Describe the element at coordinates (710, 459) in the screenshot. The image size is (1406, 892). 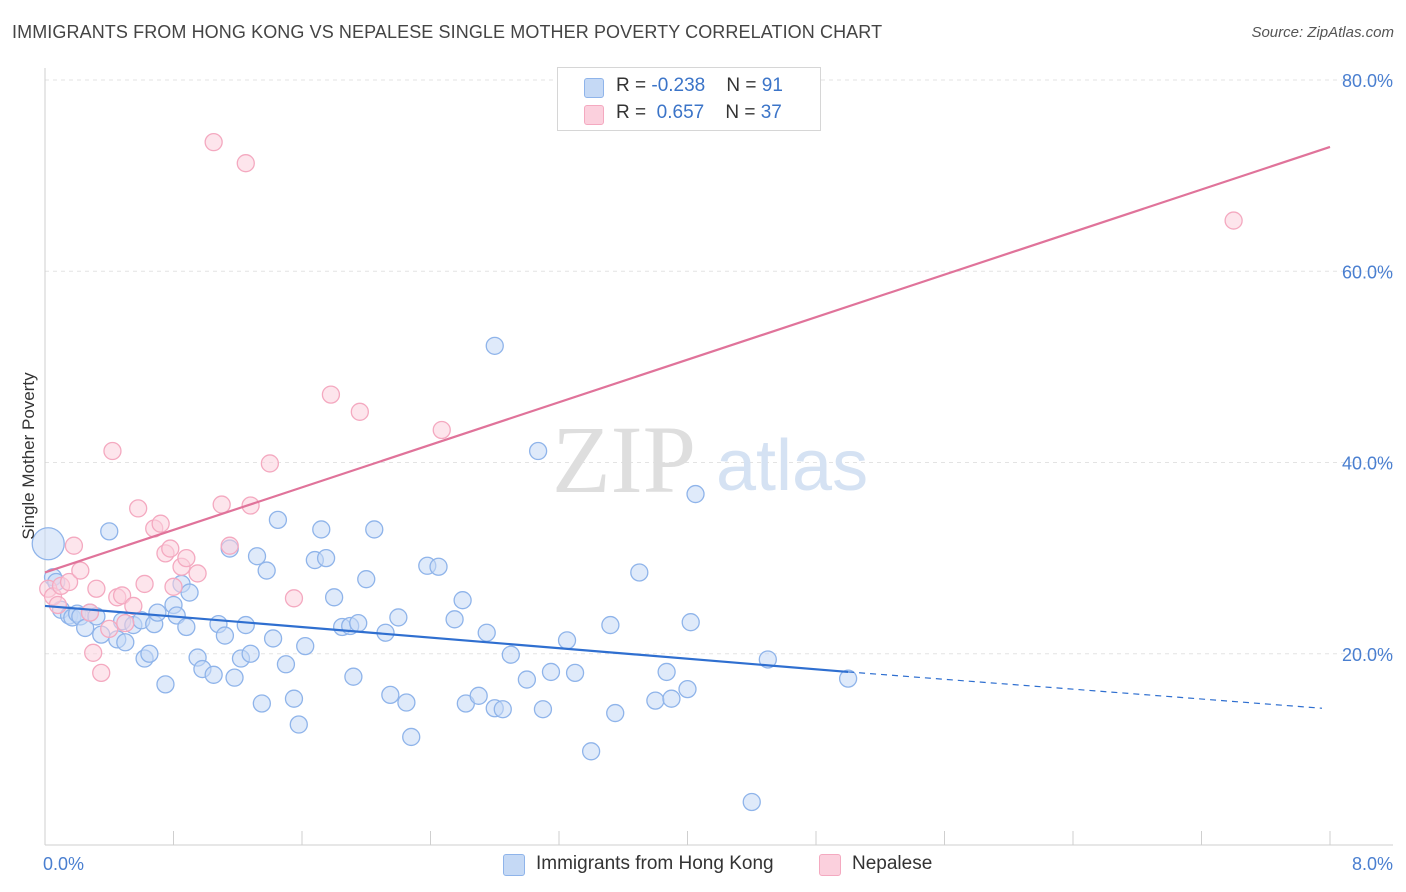
I see `watermark: ZIP atlas` at that location.